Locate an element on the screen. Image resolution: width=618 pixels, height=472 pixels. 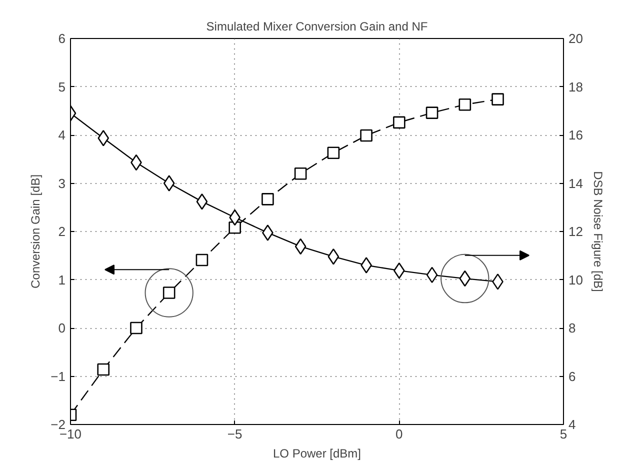
y2-tick-label: 6 is located at coordinates (572, 376).